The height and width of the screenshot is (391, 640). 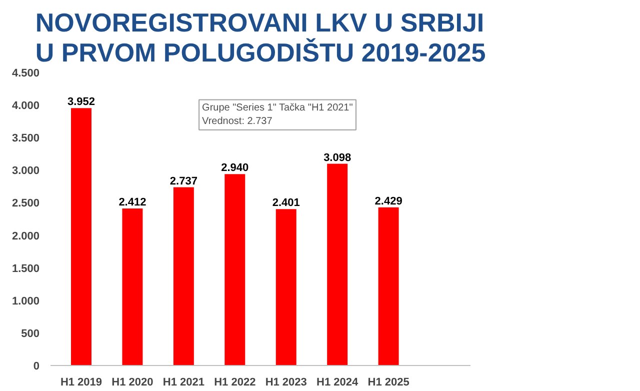 I want to click on x-tick-label: H1 2021, so click(x=183, y=382).